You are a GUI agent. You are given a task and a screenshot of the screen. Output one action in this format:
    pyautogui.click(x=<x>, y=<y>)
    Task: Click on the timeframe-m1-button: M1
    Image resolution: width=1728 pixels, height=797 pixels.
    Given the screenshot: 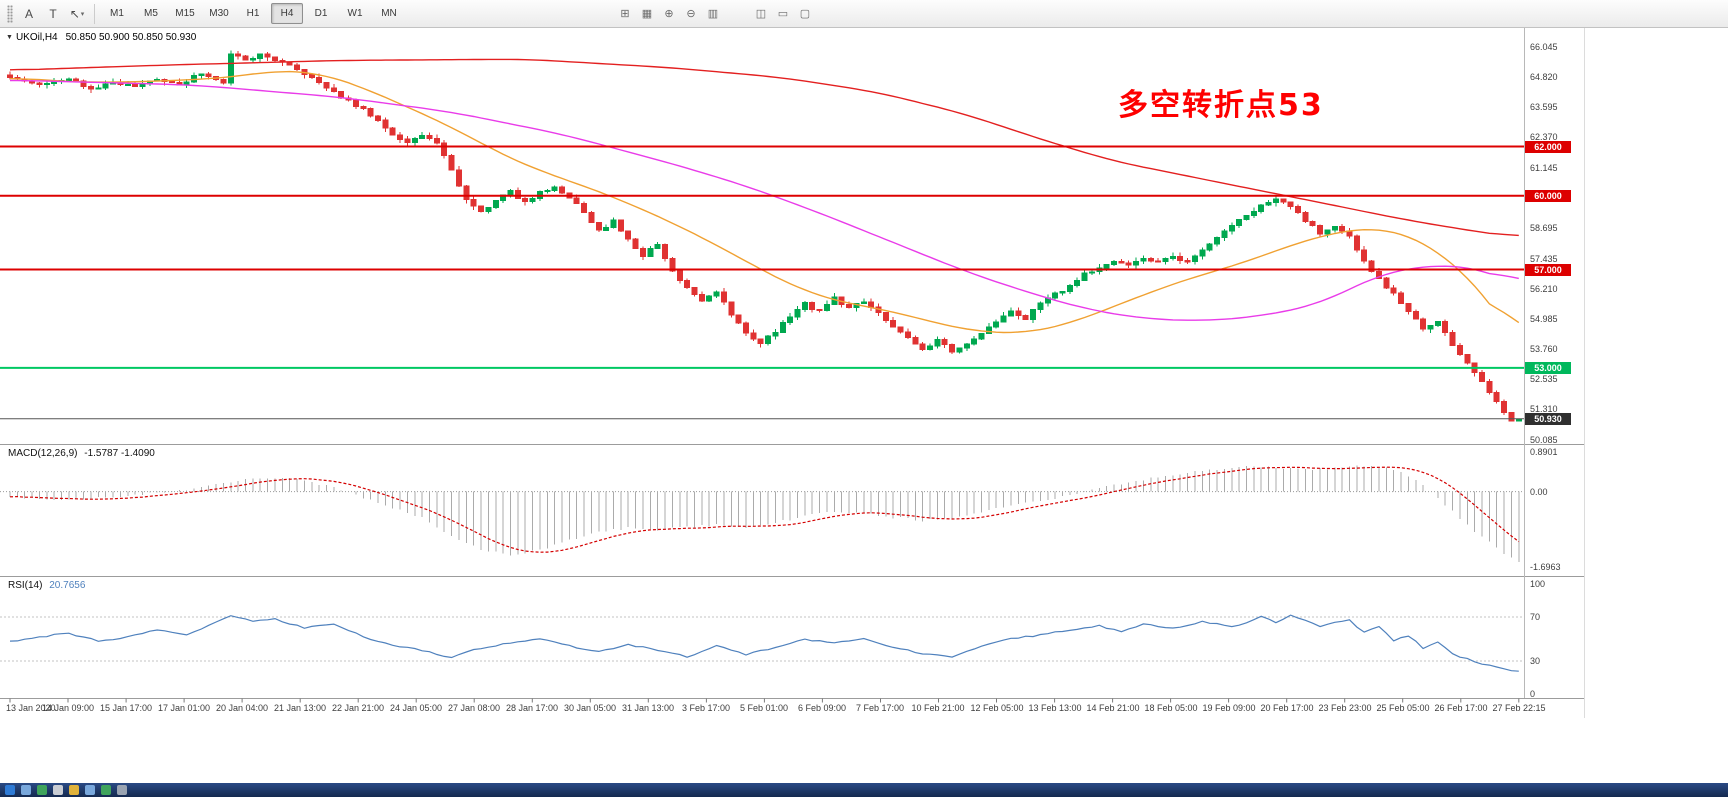 What is the action you would take?
    pyautogui.click(x=117, y=13)
    